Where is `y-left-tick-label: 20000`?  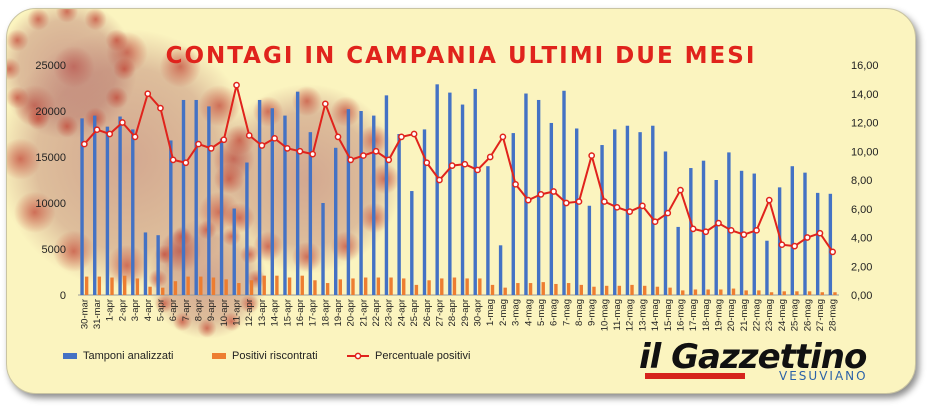 y-left-tick-label: 20000 is located at coordinates (50, 112).